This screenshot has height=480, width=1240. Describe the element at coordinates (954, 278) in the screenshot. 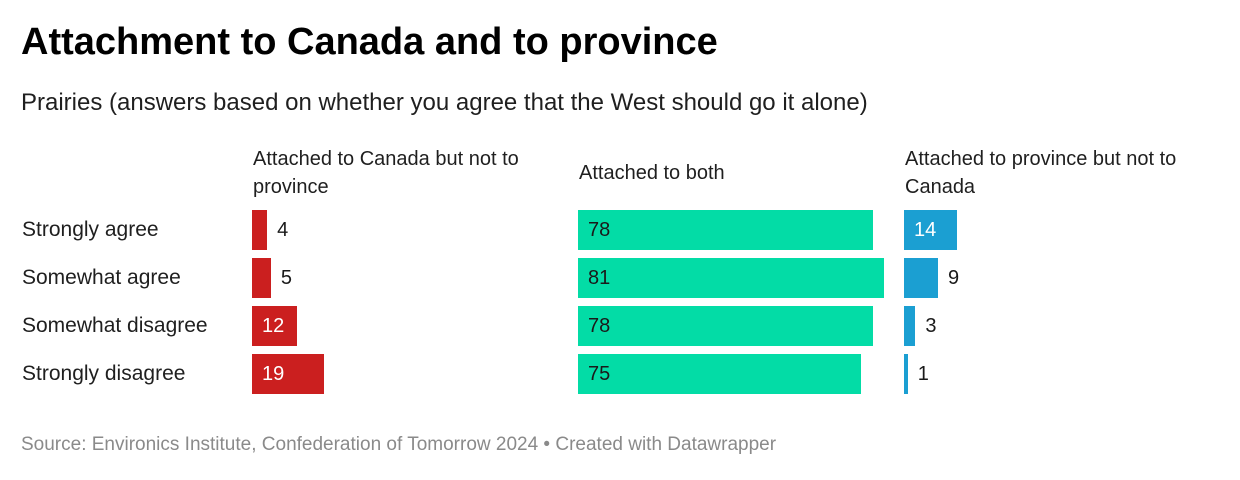

I see `value-label-province-only-somewhat-agree: 9` at that location.